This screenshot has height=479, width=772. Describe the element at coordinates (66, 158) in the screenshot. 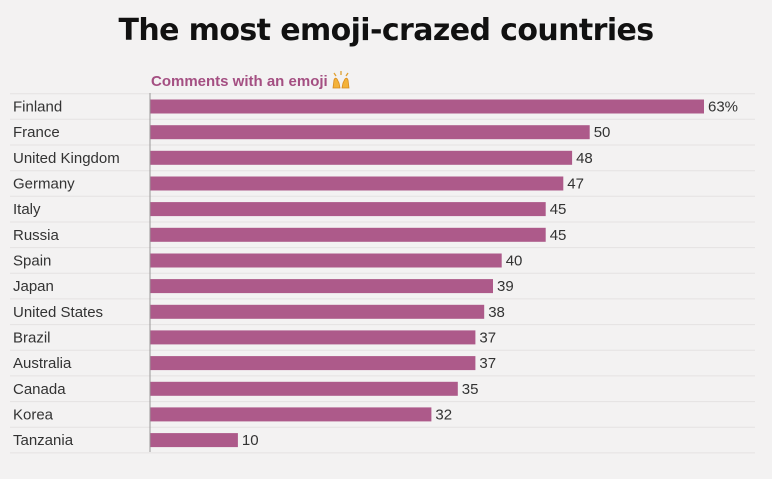

I see `category-label: United Kingdom` at that location.